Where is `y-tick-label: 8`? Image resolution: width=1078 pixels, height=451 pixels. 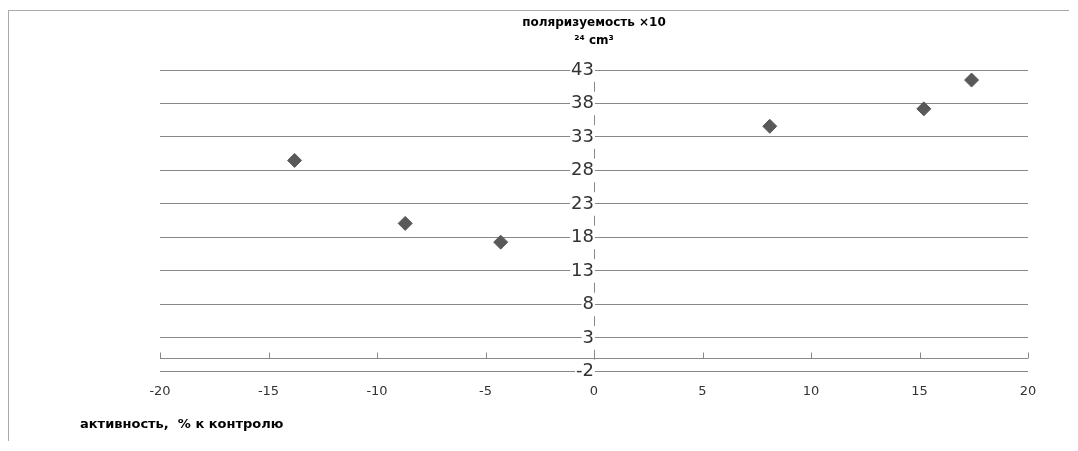
y-tick-label: 8 is located at coordinates (588, 303).